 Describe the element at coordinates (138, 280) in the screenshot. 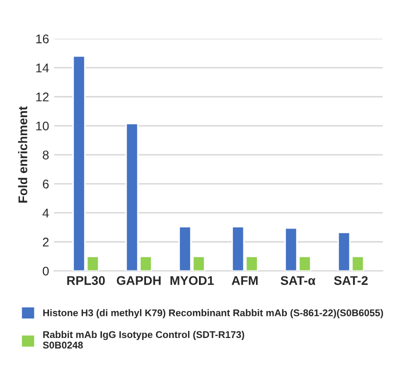

I see `x-tick-label: GAPDH` at that location.